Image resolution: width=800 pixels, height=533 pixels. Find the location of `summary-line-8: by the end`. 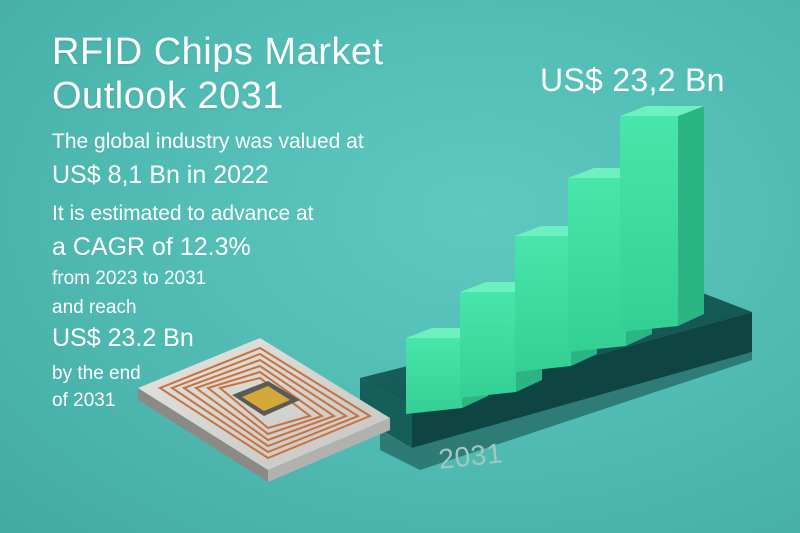

summary-line-8: by the end is located at coordinates (96, 373).